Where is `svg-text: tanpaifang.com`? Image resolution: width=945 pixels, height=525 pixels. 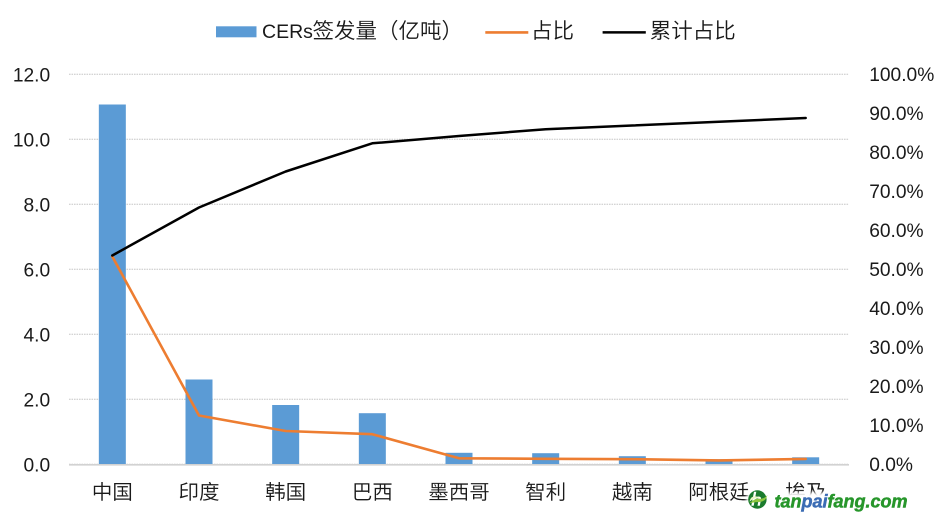
svg-text: tanpaifang.com is located at coordinates (841, 502).